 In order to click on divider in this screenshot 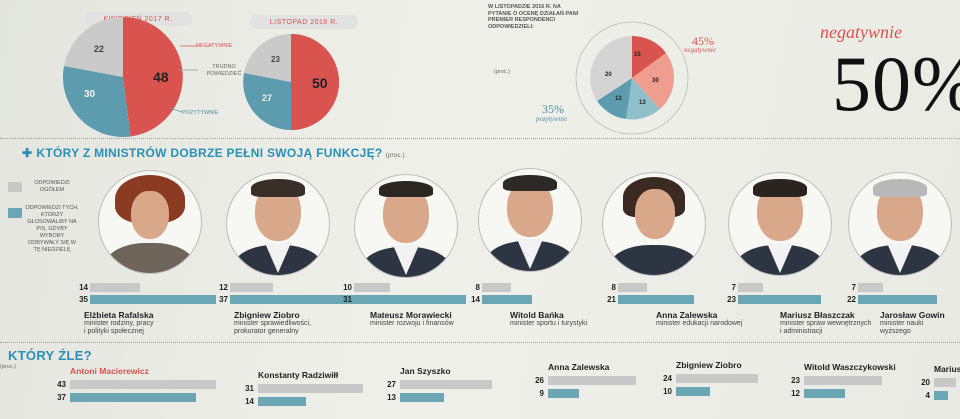, I will do `click(480, 138)`.